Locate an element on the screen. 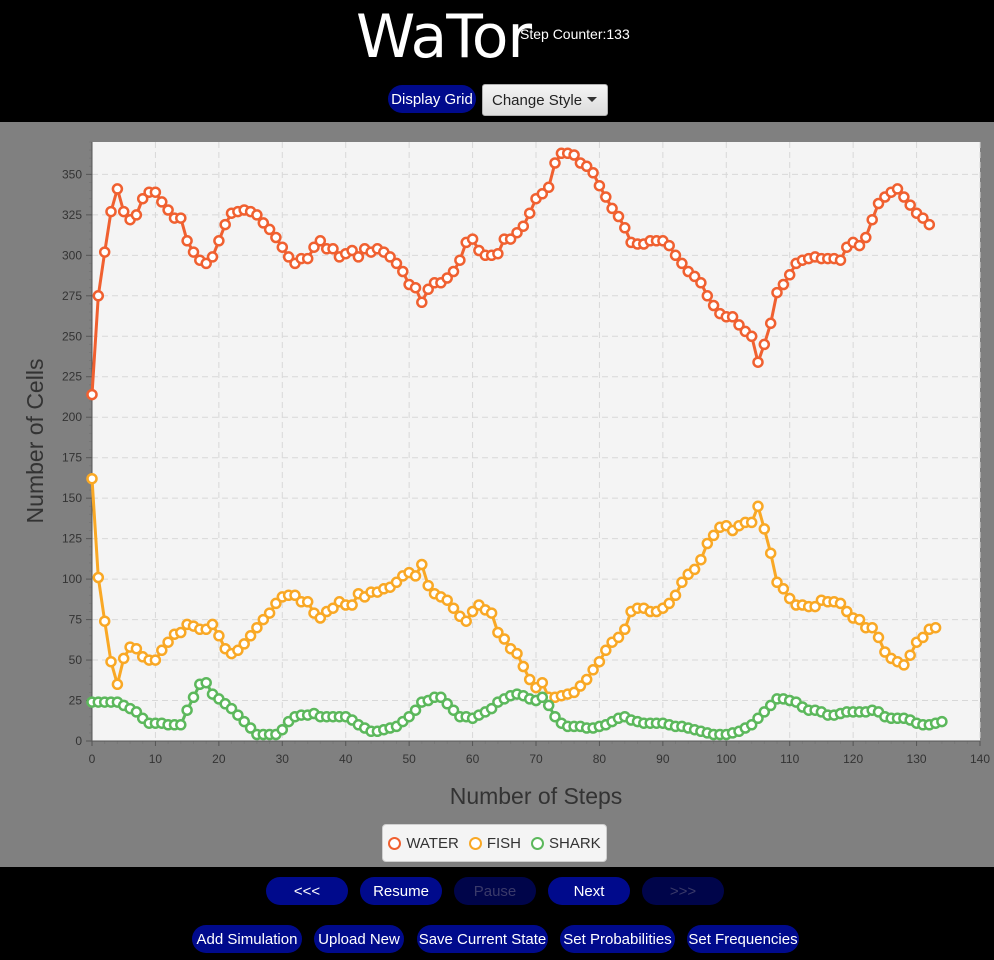 The image size is (994, 960). legend-item-fish: FISH is located at coordinates (494, 843).